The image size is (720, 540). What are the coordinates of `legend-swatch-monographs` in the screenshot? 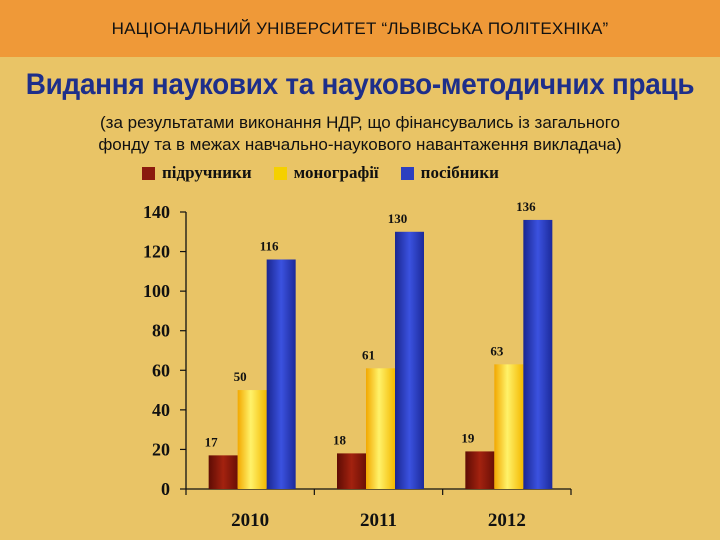 It's located at (280, 173).